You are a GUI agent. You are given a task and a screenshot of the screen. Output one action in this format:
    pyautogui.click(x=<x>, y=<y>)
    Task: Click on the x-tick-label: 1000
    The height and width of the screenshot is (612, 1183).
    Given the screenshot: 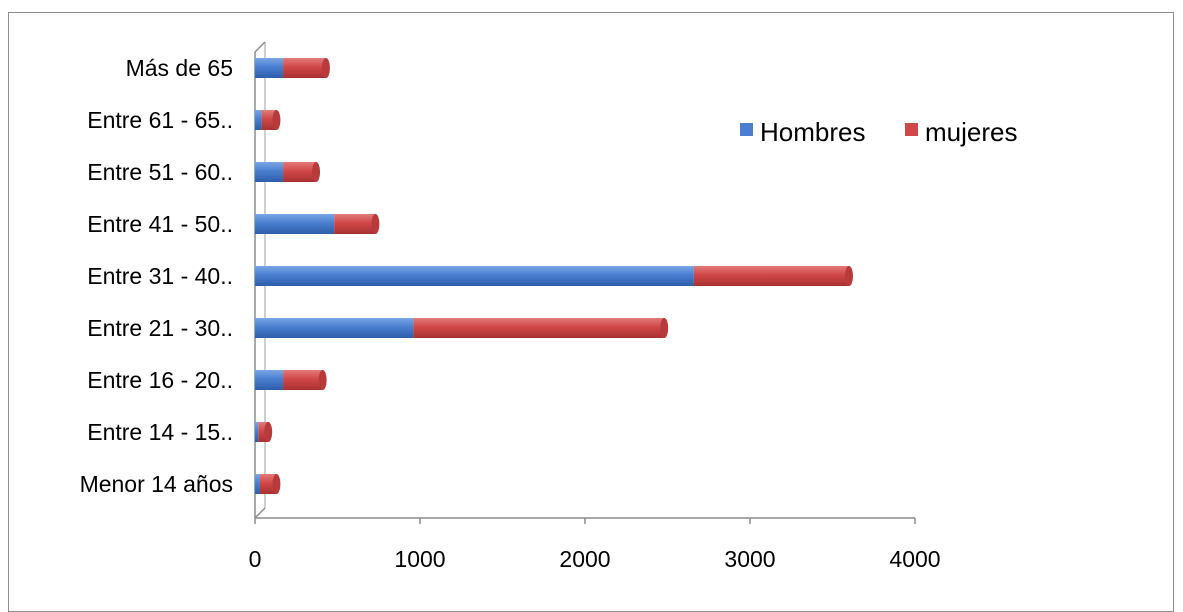 What is the action you would take?
    pyautogui.click(x=419, y=559)
    